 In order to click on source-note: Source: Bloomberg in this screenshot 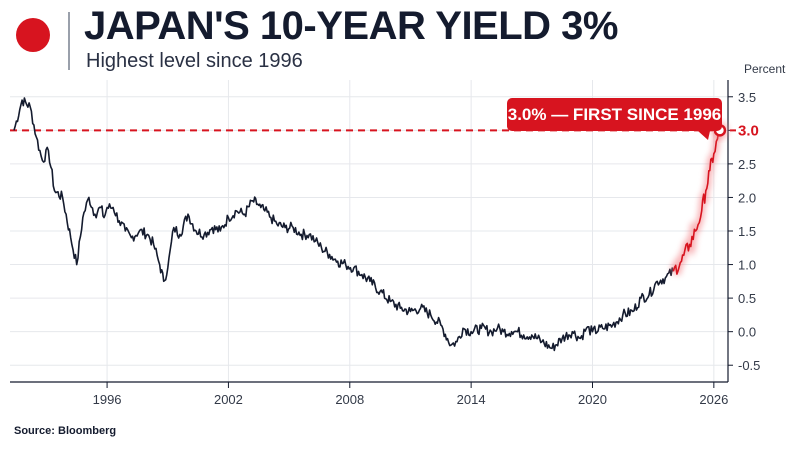, I will do `click(65, 431)`.